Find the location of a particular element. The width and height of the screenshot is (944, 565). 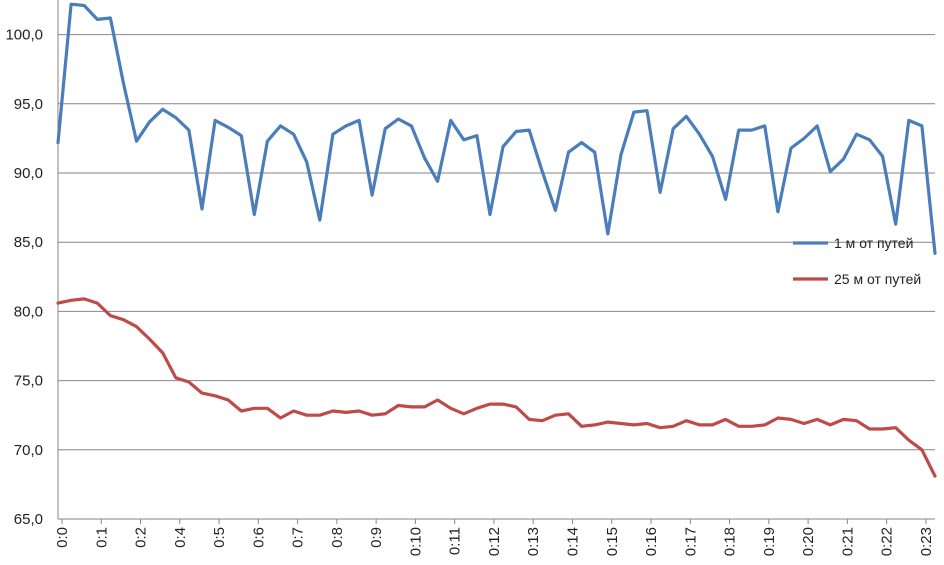

y-tick-label: 90,0 is located at coordinates (28, 173).